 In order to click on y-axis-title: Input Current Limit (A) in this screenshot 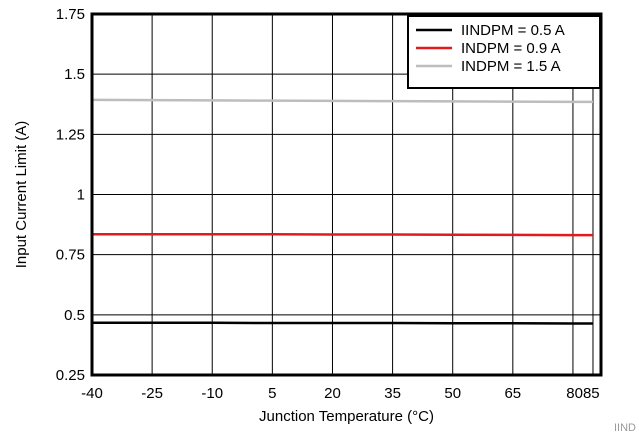, I will do `click(21, 195)`.